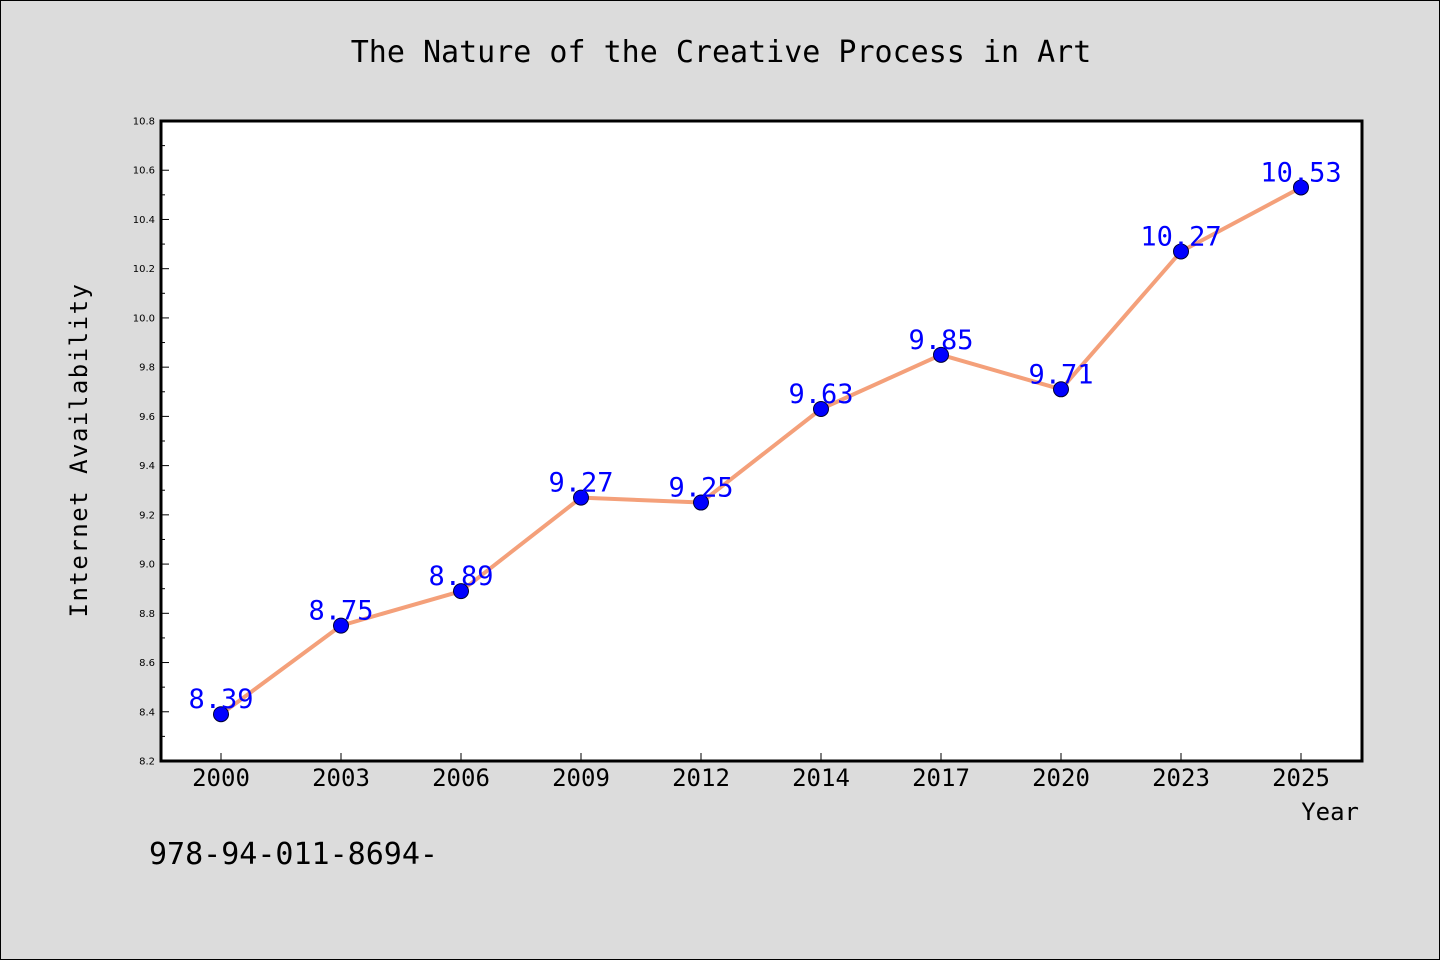 This screenshot has height=961, width=1440. What do you see at coordinates (147, 417) in the screenshot?
I see `y-tick-label: 9.6` at bounding box center [147, 417].